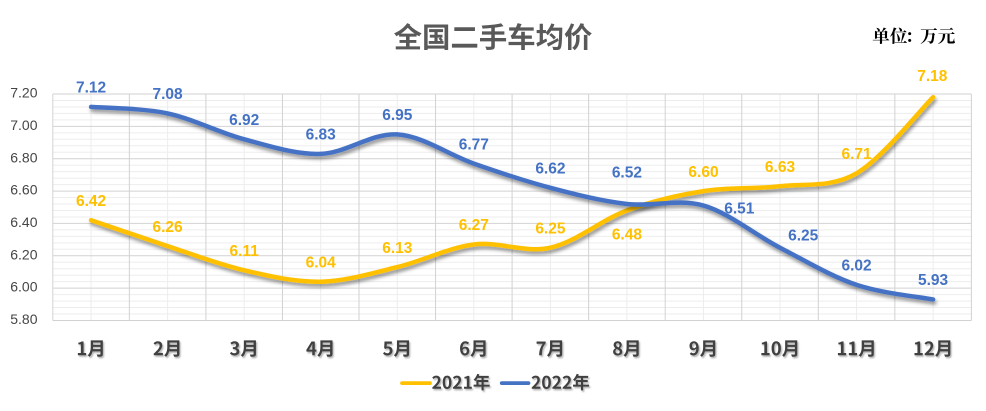  What do you see at coordinates (474, 225) in the screenshot?
I see `svg-text: 6.27` at bounding box center [474, 225].